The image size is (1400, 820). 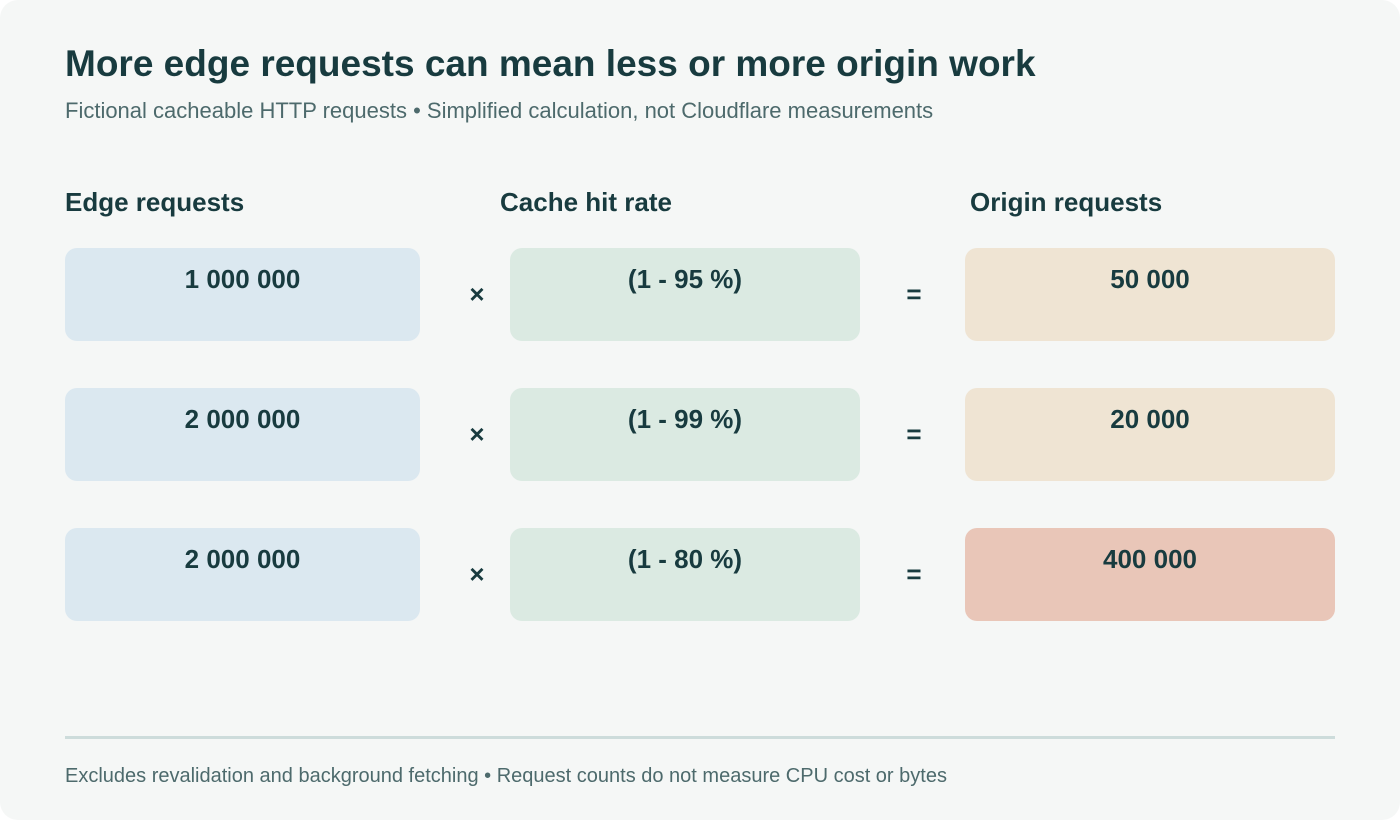 I want to click on origin-requests-box-high: 400 000, so click(x=1150, y=574).